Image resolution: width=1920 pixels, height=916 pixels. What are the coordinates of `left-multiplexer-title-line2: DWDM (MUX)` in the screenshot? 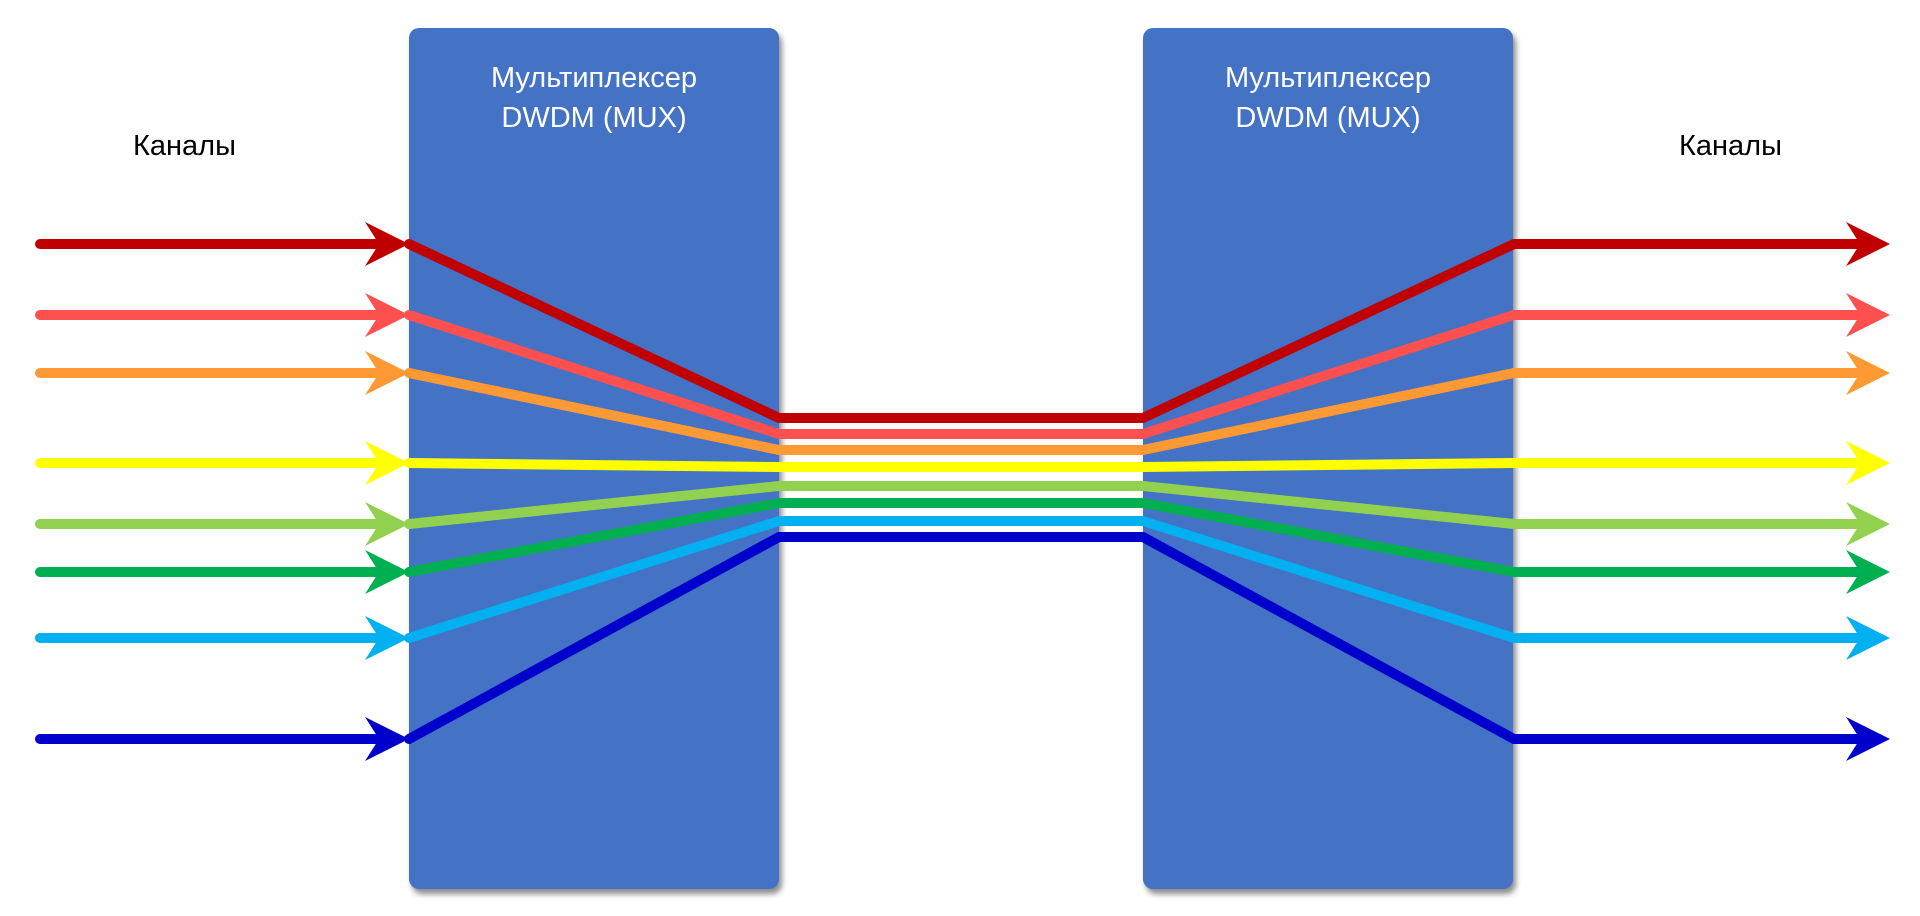 It's located at (594, 118).